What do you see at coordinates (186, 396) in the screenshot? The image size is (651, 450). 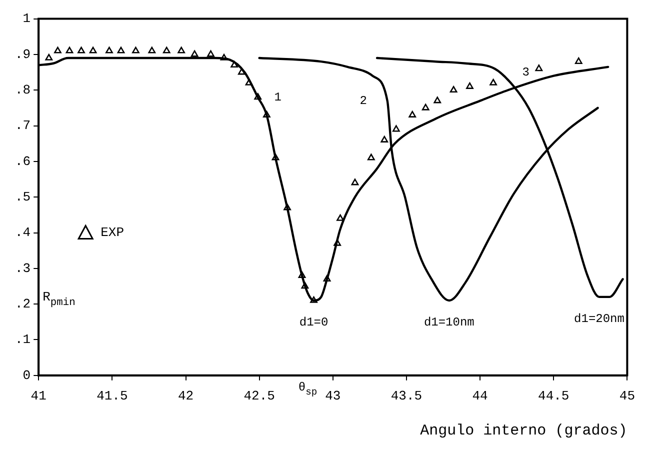 I see `x-tick-label: 42` at bounding box center [186, 396].